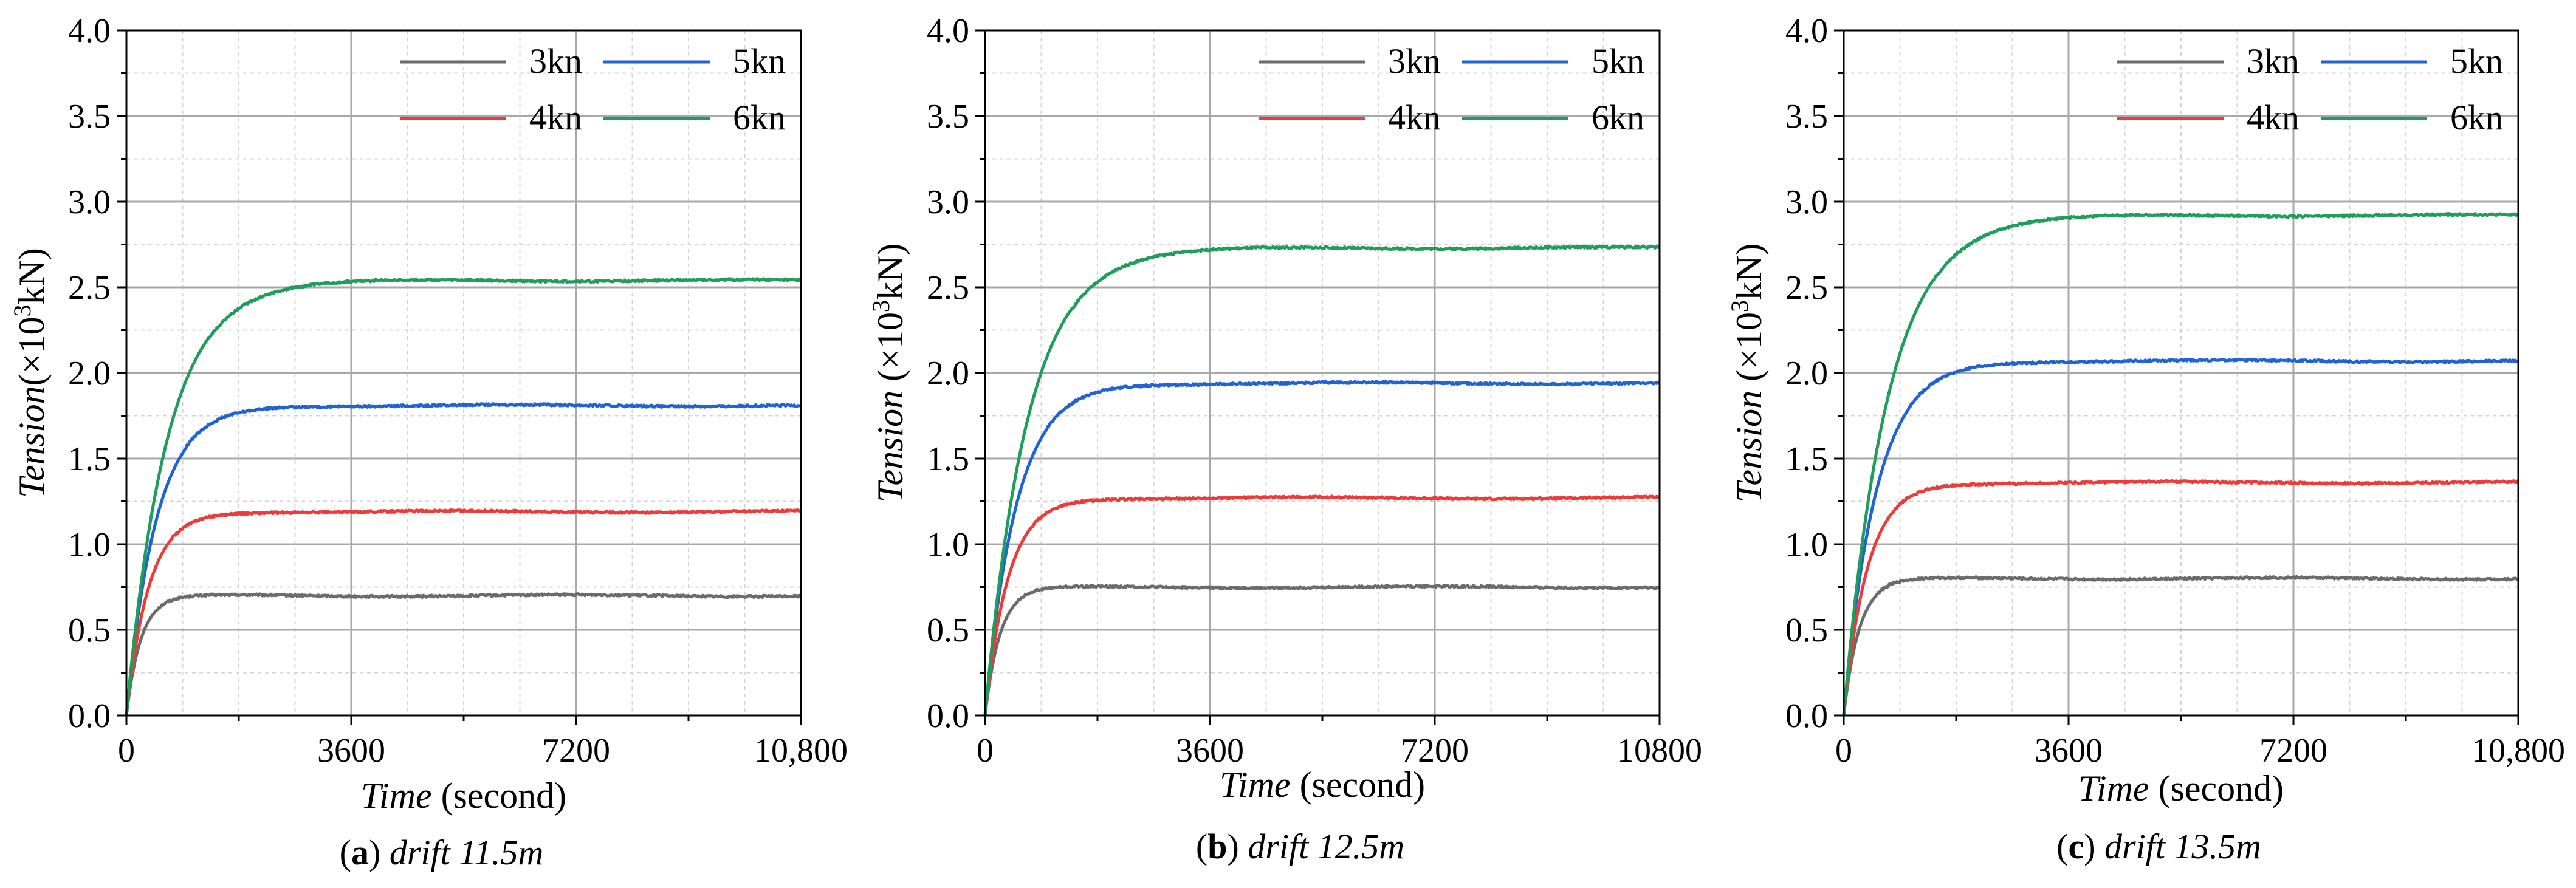 The height and width of the screenshot is (888, 2576). I want to click on caption-name: drift 12.5m, so click(1326, 846).